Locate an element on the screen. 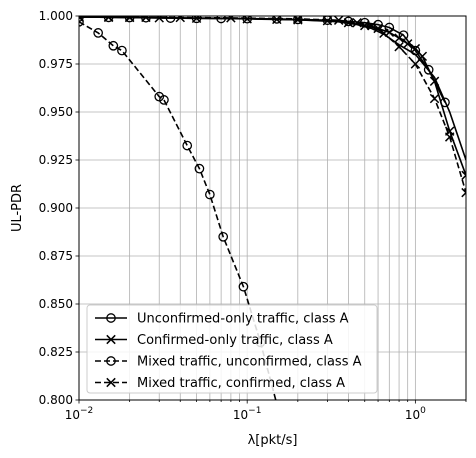 The width and height of the screenshot is (476, 458). legend-label: Unconfirmed-only traffic, class A is located at coordinates (243, 319).